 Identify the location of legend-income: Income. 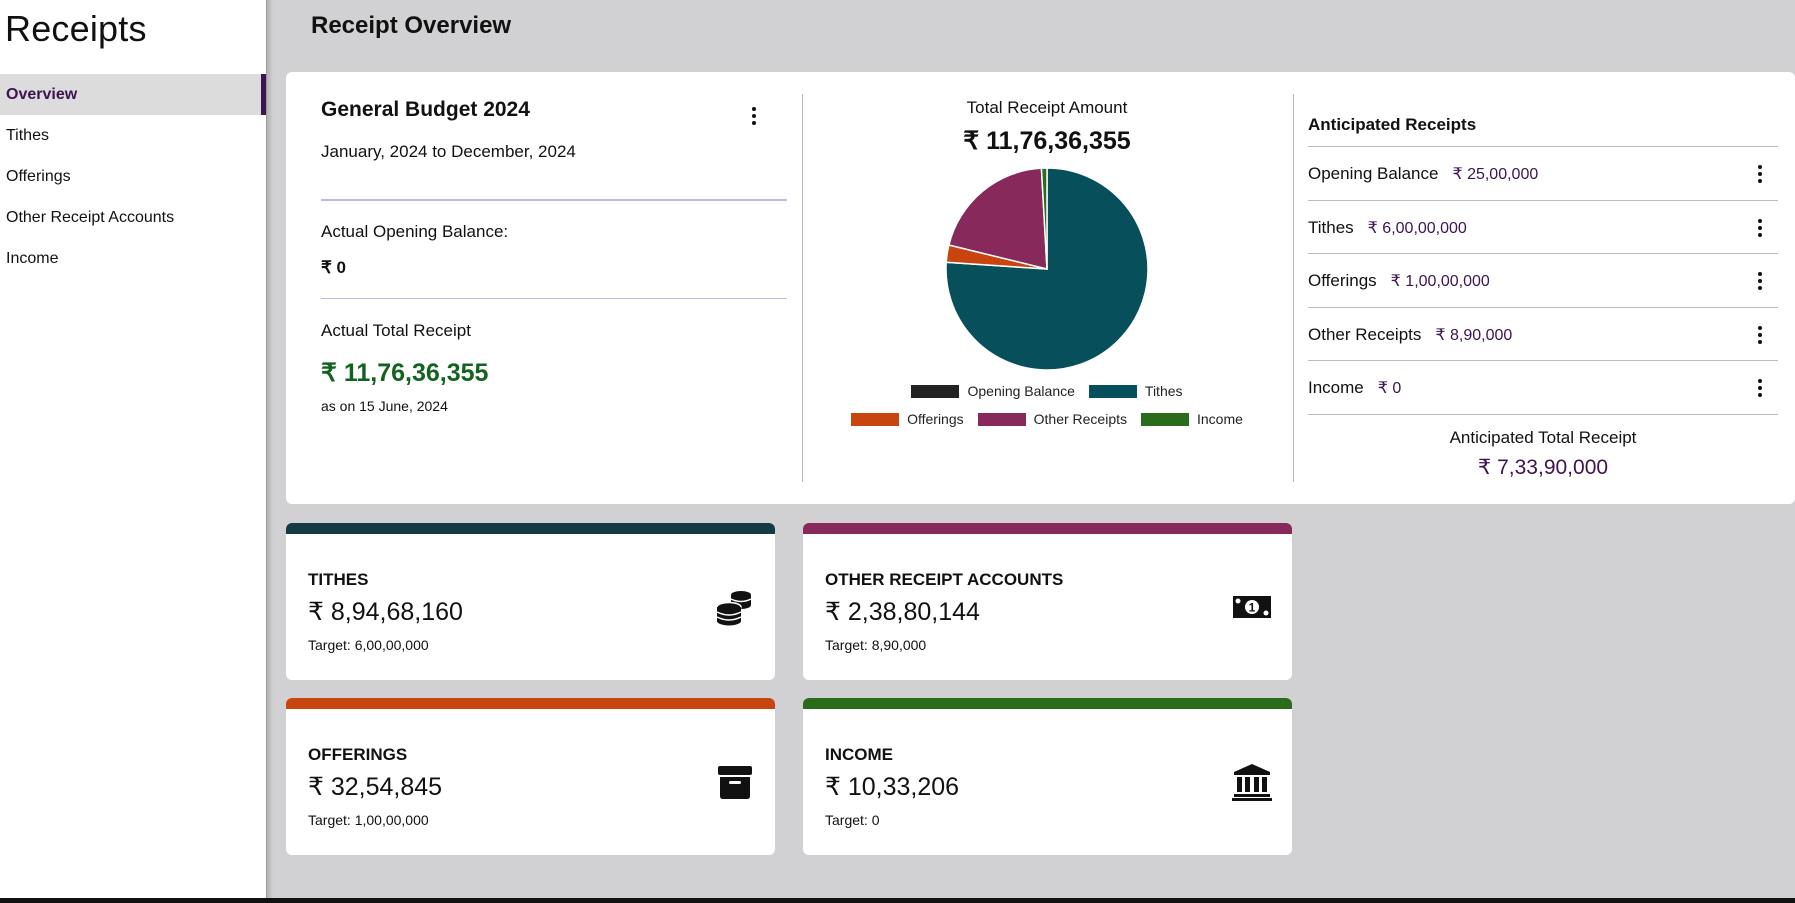
(1192, 419).